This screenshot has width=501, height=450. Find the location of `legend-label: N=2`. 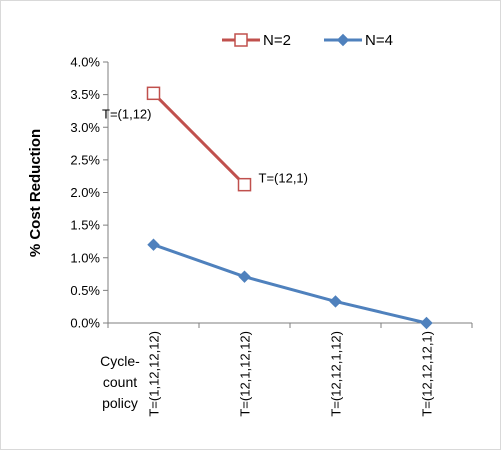

legend-label: N=2 is located at coordinates (277, 40).